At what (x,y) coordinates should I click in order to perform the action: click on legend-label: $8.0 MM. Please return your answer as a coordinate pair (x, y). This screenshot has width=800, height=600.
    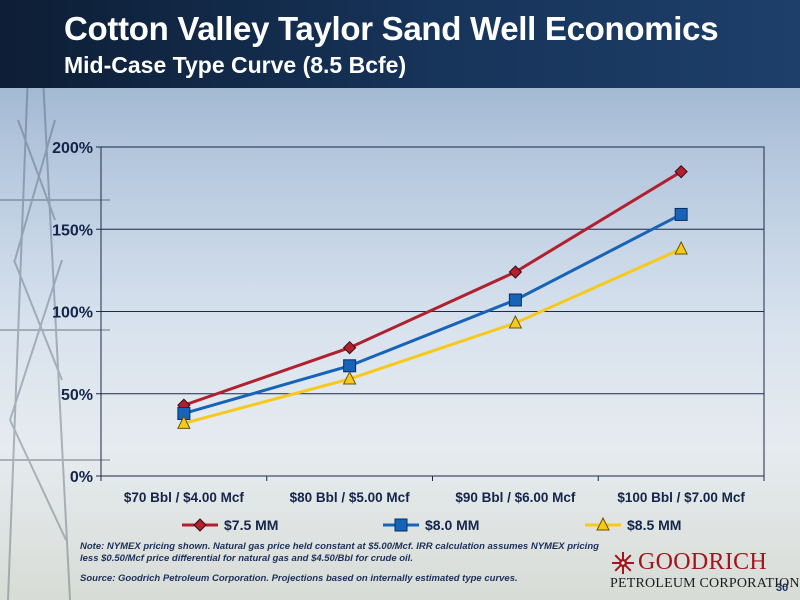
    Looking at the image, I should click on (452, 525).